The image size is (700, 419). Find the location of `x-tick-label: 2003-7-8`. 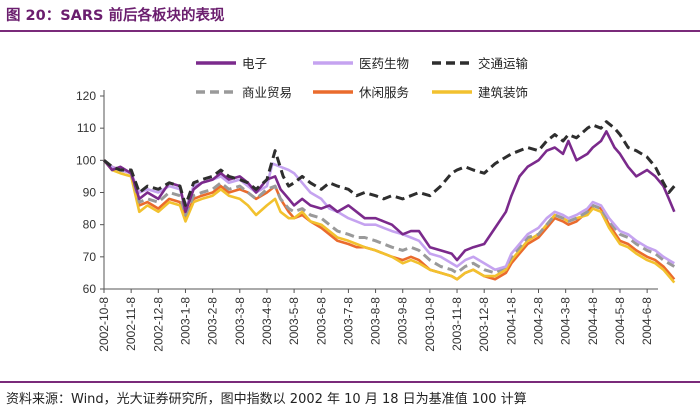

x-tick-label: 2003-7-8 is located at coordinates (348, 321).